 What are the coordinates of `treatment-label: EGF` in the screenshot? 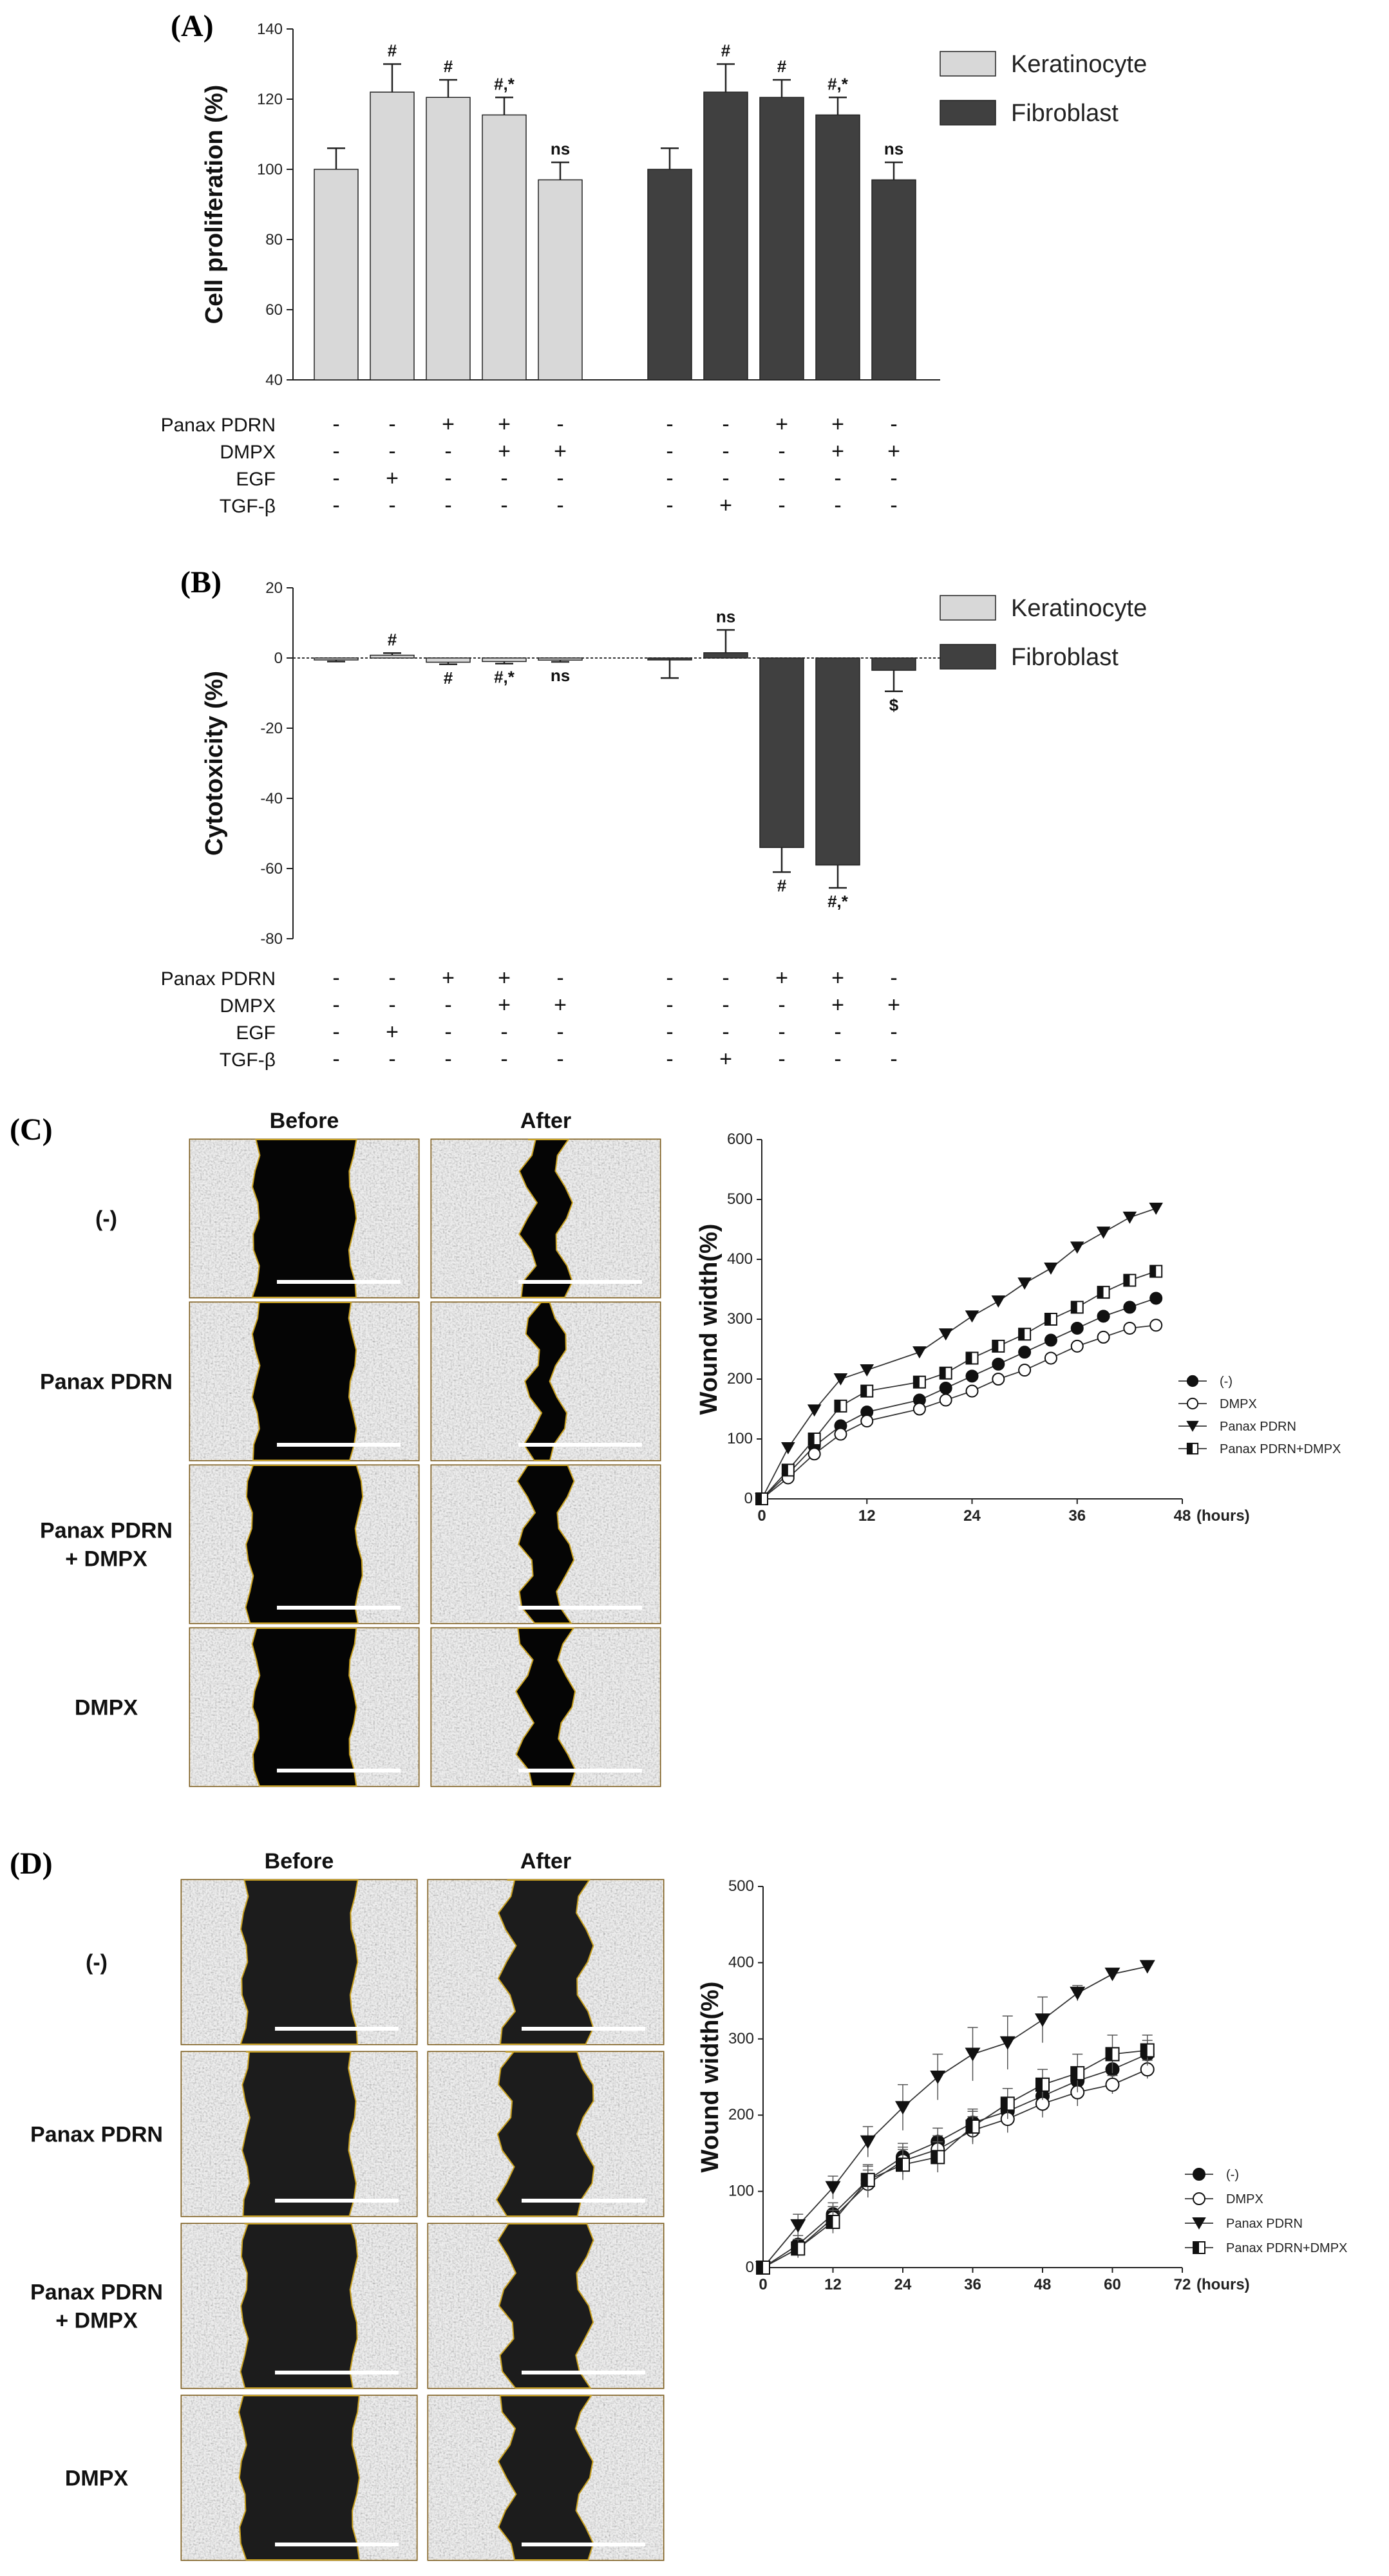 It's located at (256, 479).